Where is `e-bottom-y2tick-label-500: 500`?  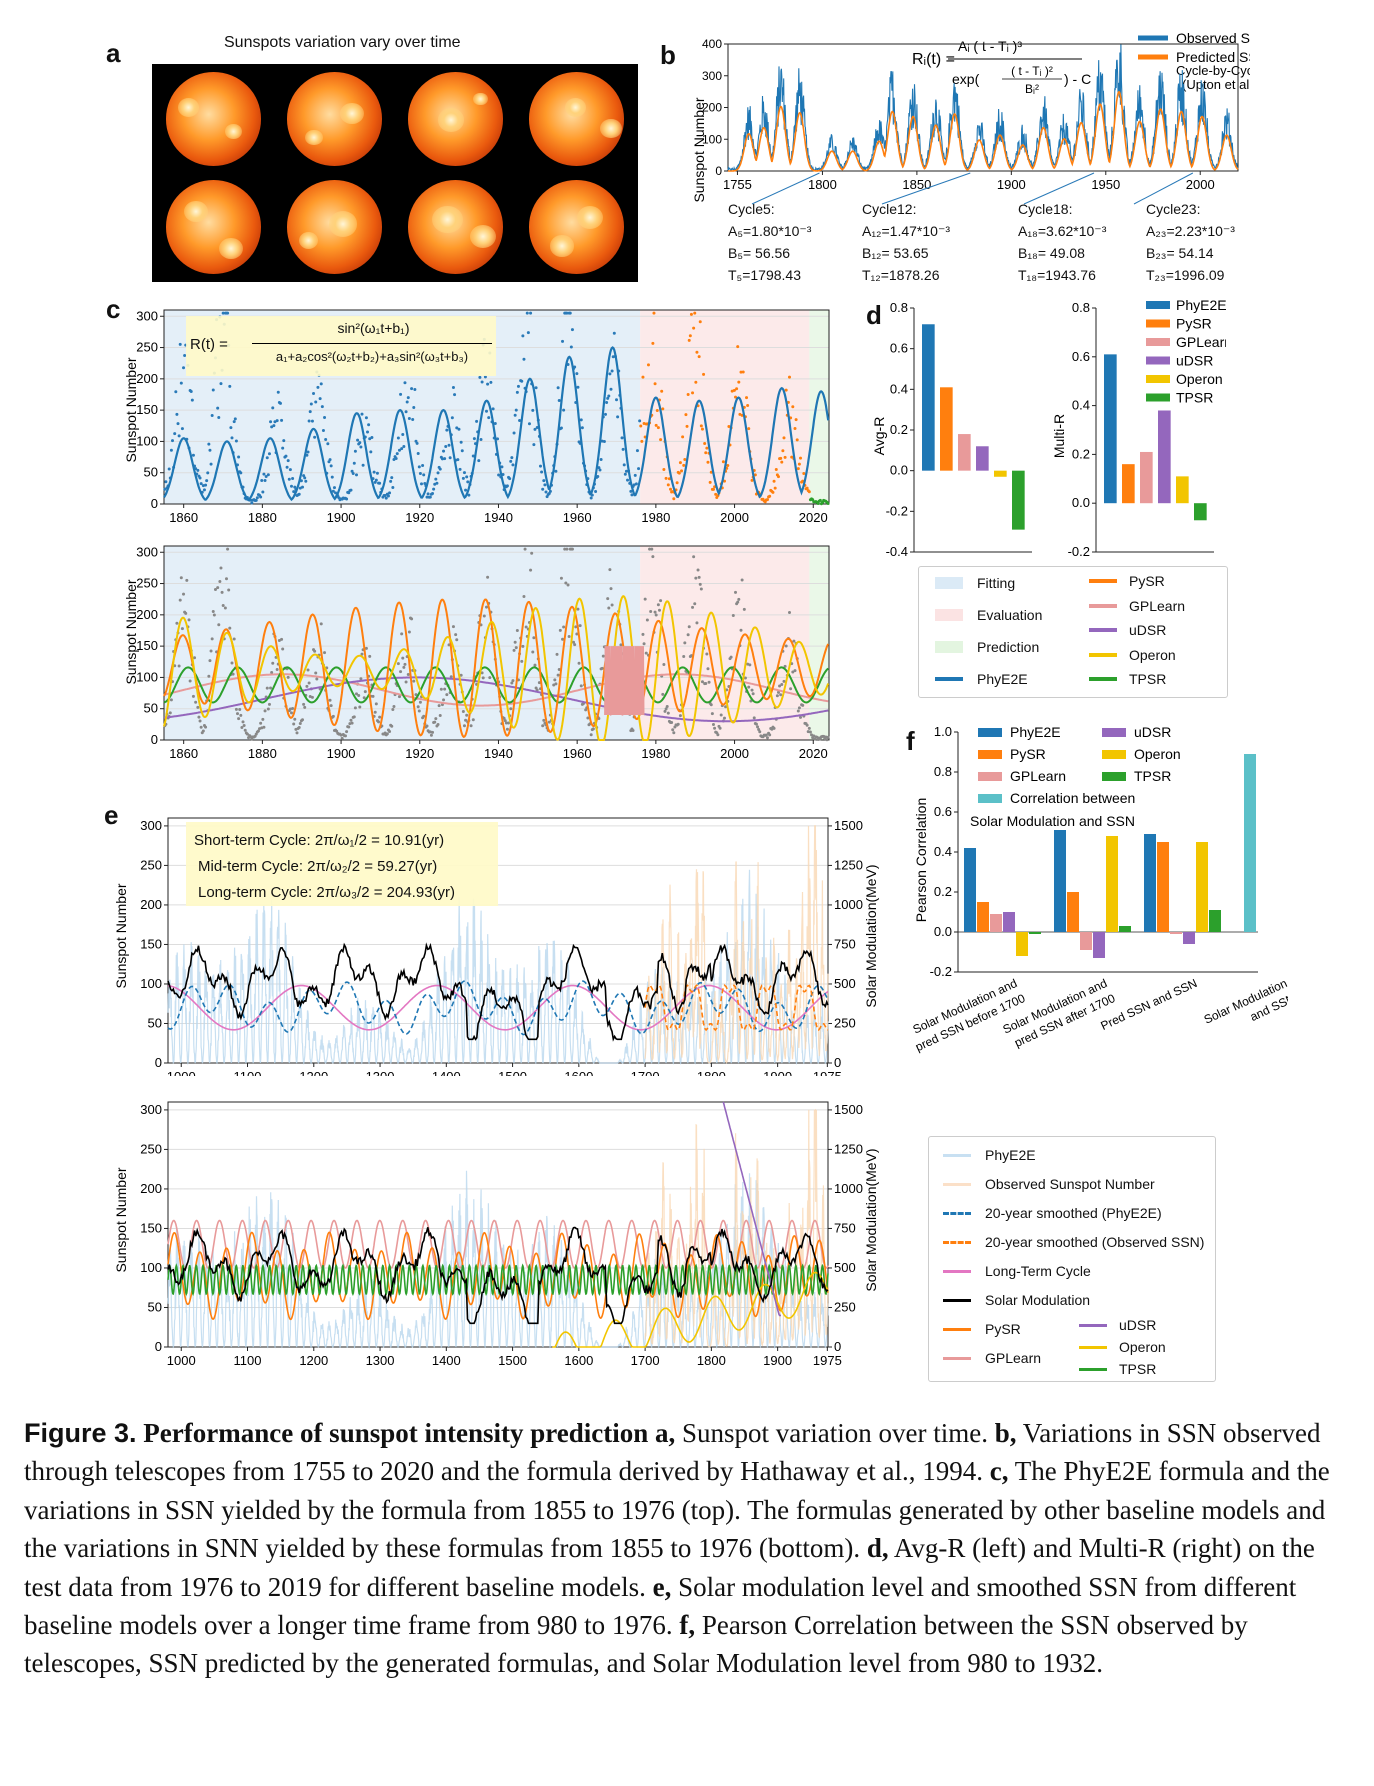
e-bottom-y2tick-label-500: 500 is located at coordinates (845, 1267).